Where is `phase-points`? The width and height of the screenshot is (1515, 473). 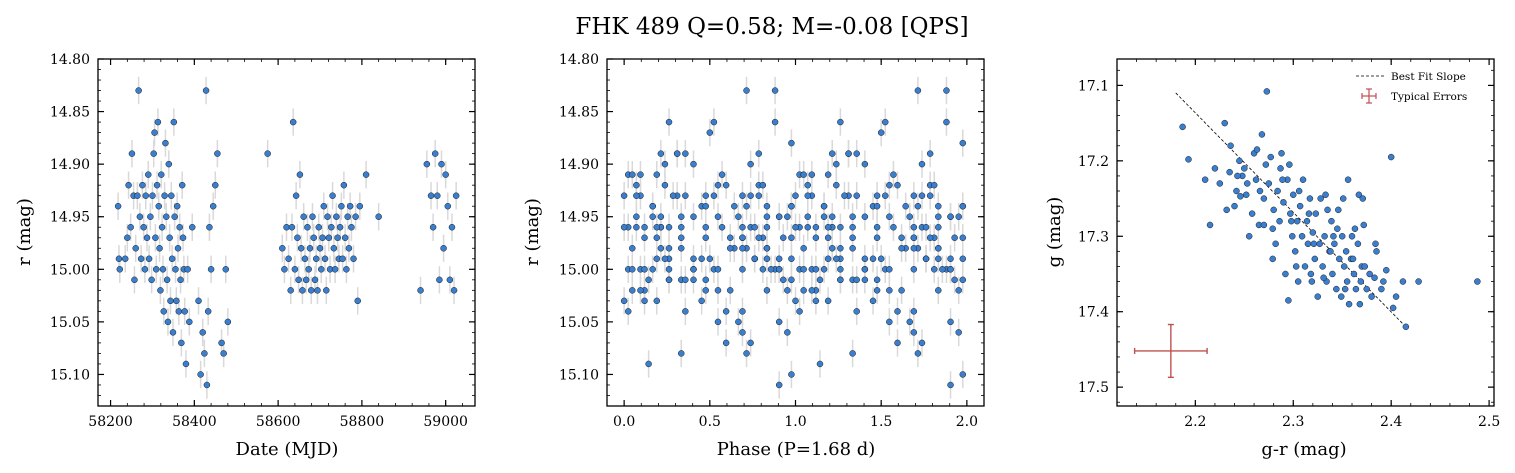
phase-points is located at coordinates (793, 238).